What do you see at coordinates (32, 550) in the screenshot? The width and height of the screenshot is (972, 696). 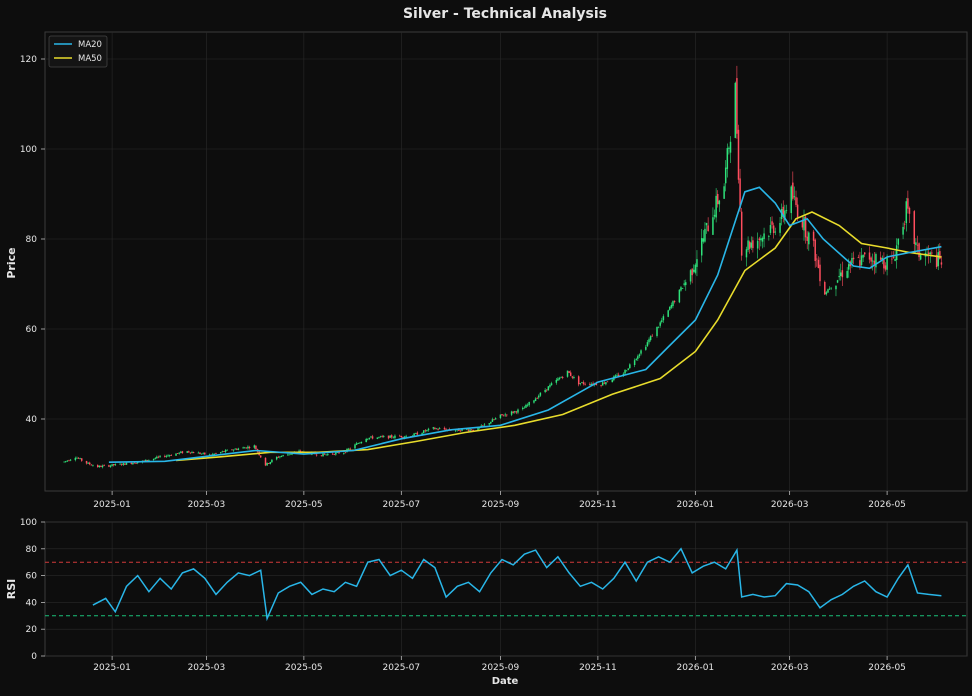 I see `rsi-y-tick-label: 80` at bounding box center [32, 550].